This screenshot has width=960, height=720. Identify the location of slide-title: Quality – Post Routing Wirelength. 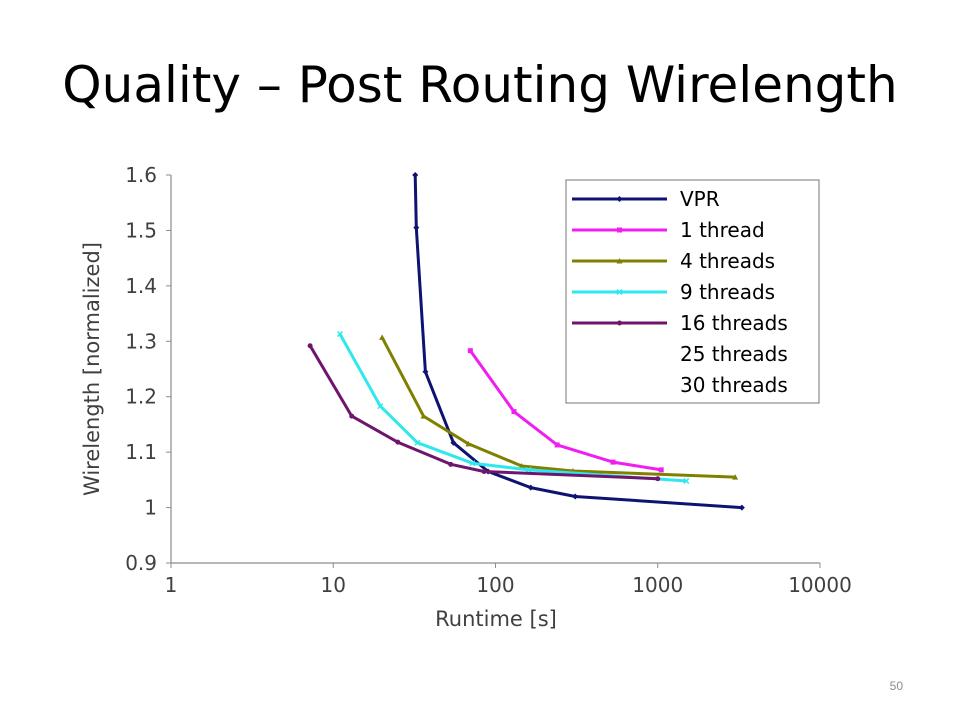
(480, 85).